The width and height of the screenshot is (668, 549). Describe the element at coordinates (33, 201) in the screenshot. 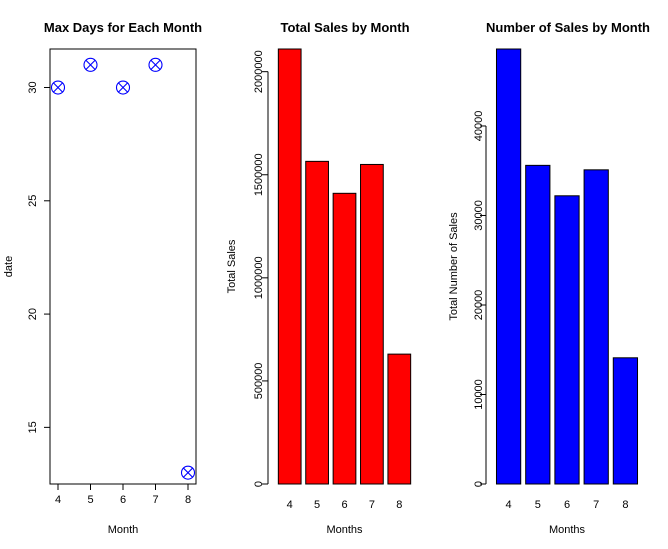

I see `y-tick-label: 25` at that location.